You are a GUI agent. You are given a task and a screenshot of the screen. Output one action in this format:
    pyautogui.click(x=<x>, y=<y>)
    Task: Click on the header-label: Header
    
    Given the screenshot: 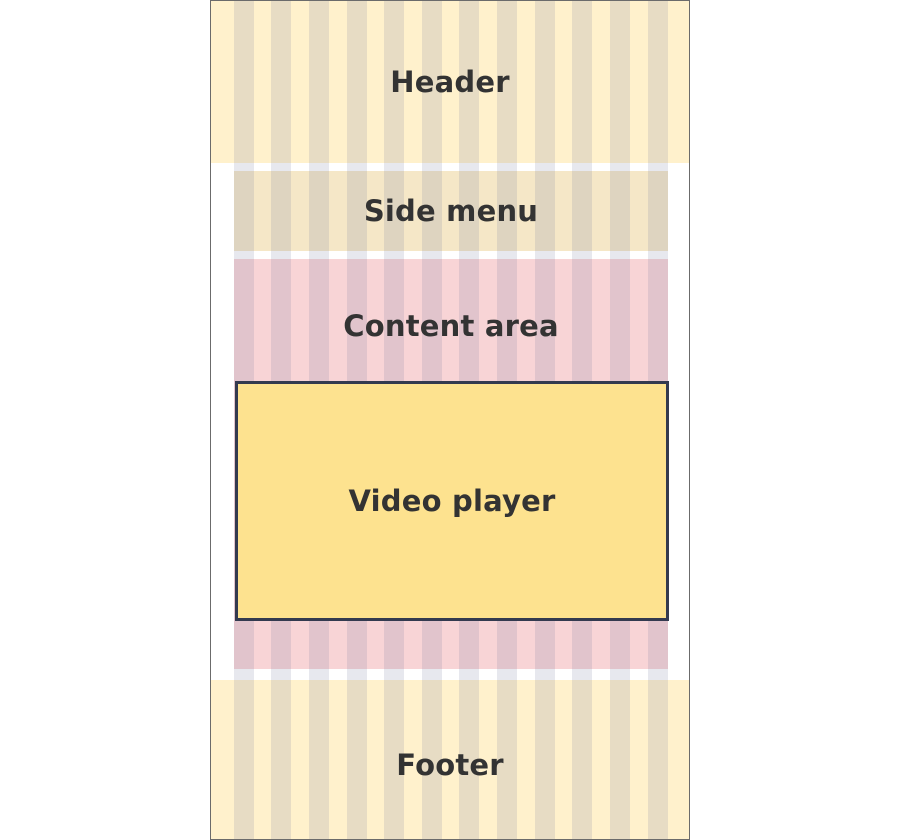 What is the action you would take?
    pyautogui.click(x=450, y=82)
    